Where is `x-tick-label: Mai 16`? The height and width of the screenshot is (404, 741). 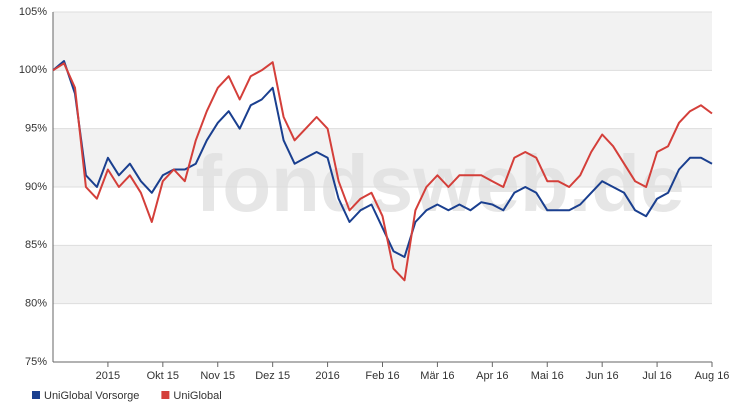 x-tick-label: Mai 16 is located at coordinates (547, 376).